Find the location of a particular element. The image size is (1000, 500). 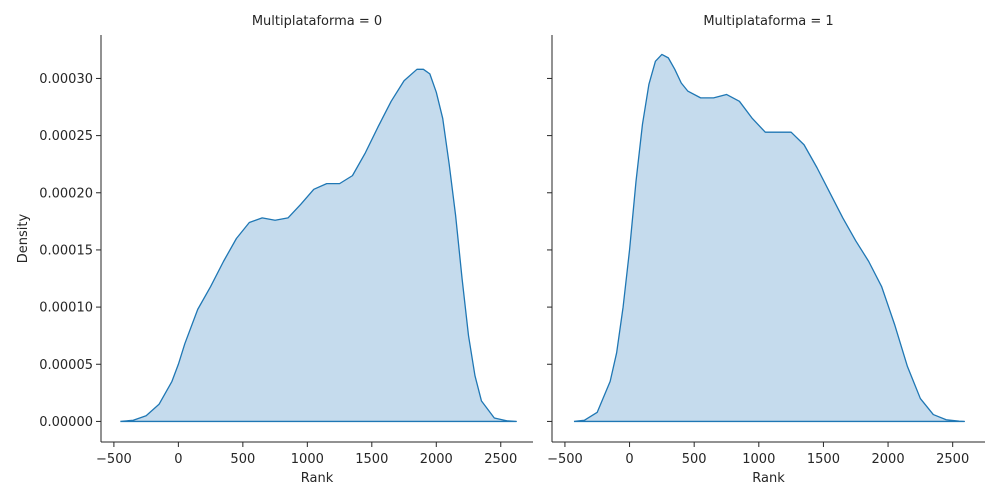

y-tick-label: 0.00010 is located at coordinates (66, 308).